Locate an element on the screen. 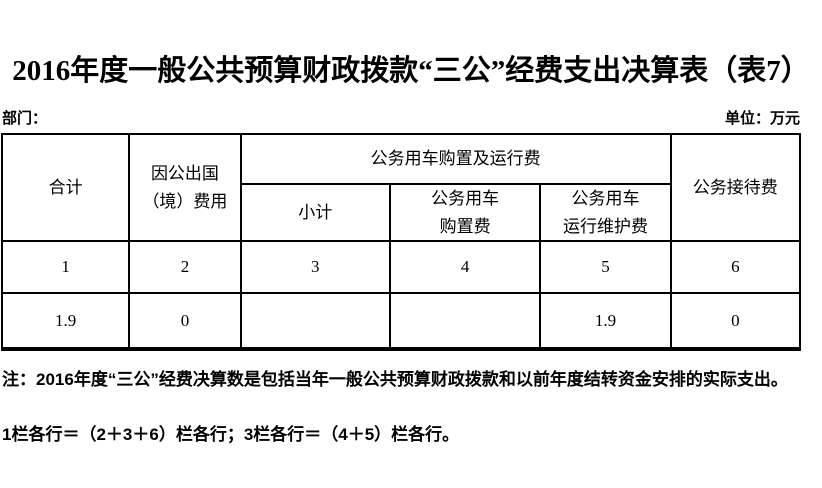  value-cell-abroad: 0 is located at coordinates (185, 321).